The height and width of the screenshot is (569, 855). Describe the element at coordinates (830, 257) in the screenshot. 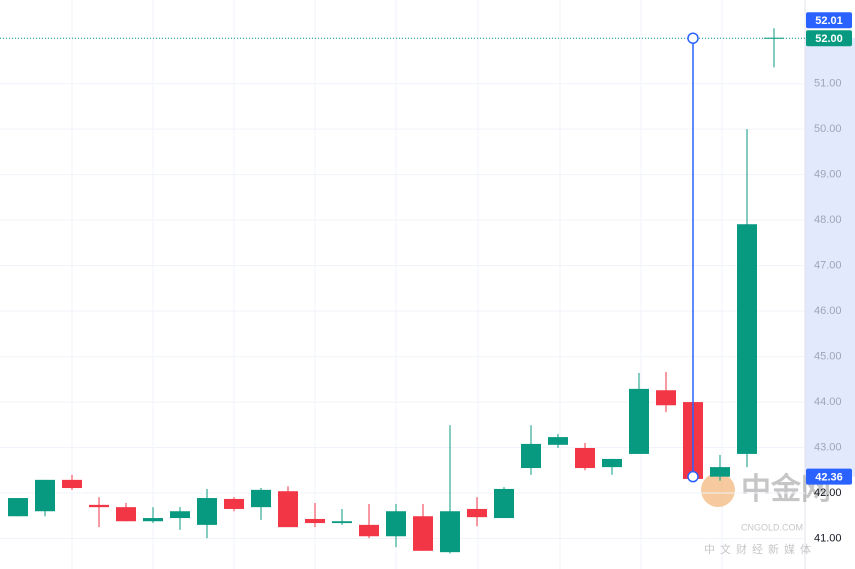

I see `axis-range-highlight` at that location.